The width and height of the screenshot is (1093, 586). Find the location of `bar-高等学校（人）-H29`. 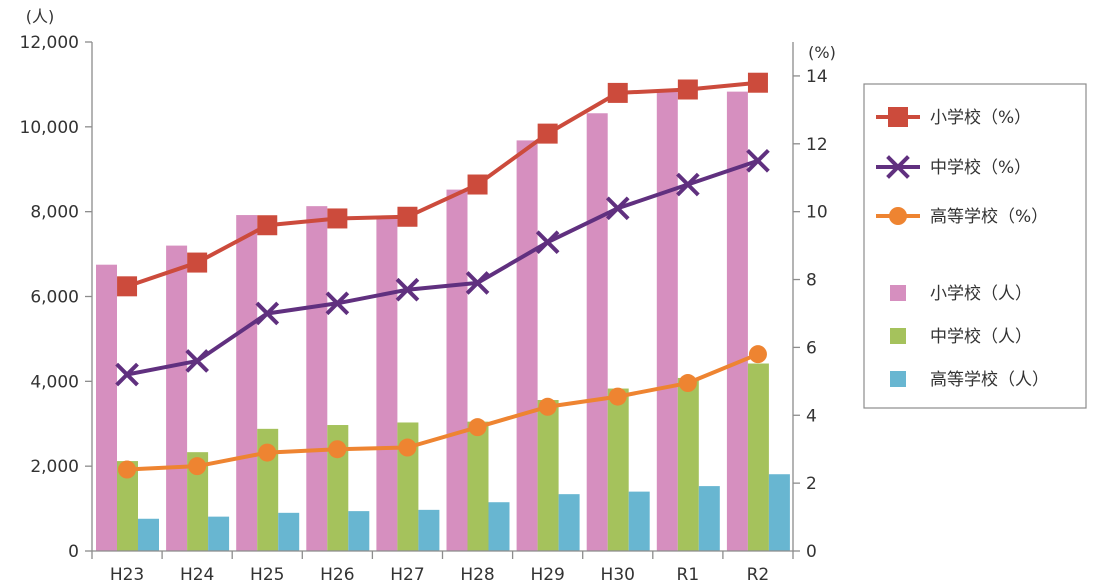

bar-高等学校（人）-H29 is located at coordinates (569, 522).